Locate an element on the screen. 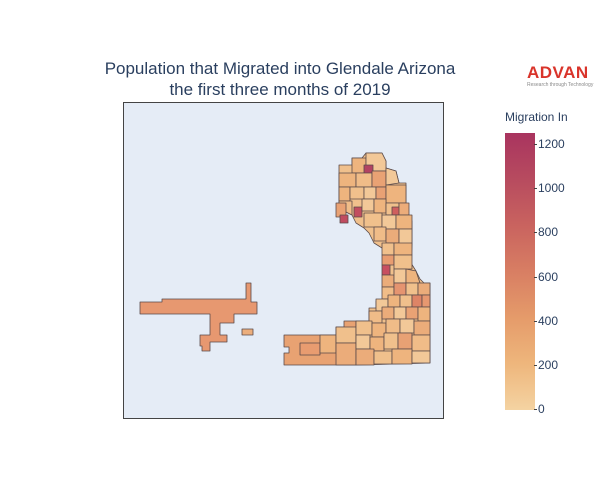  logo-tagline: Research through Technology is located at coordinates (560, 85).